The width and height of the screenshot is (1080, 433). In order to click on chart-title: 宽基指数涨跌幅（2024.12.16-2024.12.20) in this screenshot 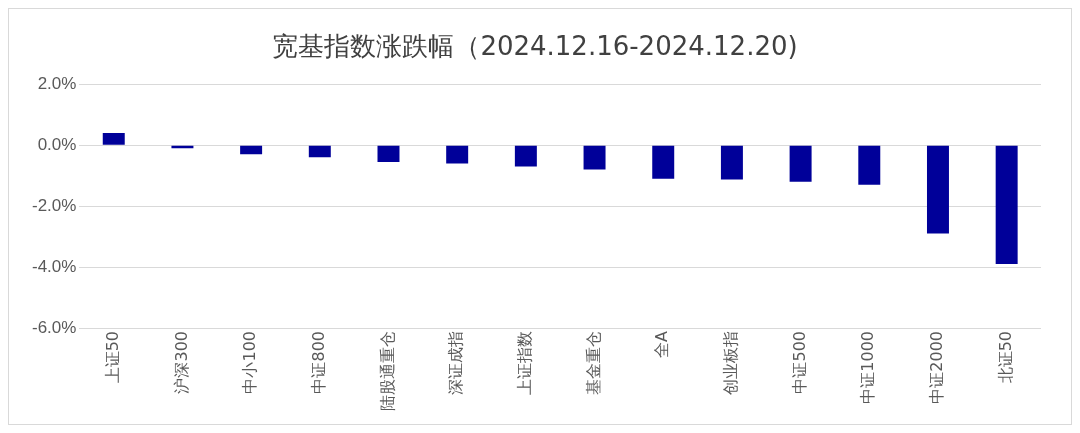, I will do `click(535, 46)`.